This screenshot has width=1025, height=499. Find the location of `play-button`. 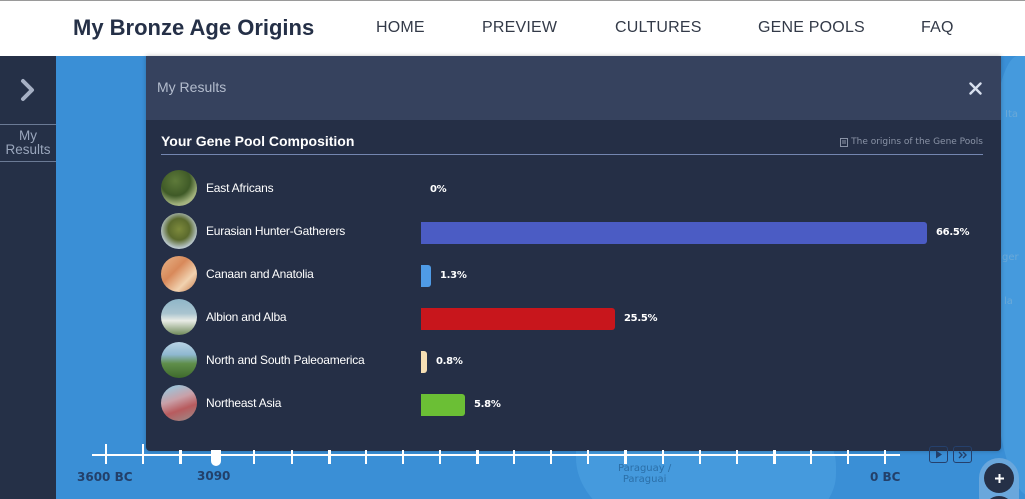

play-button is located at coordinates (938, 454).